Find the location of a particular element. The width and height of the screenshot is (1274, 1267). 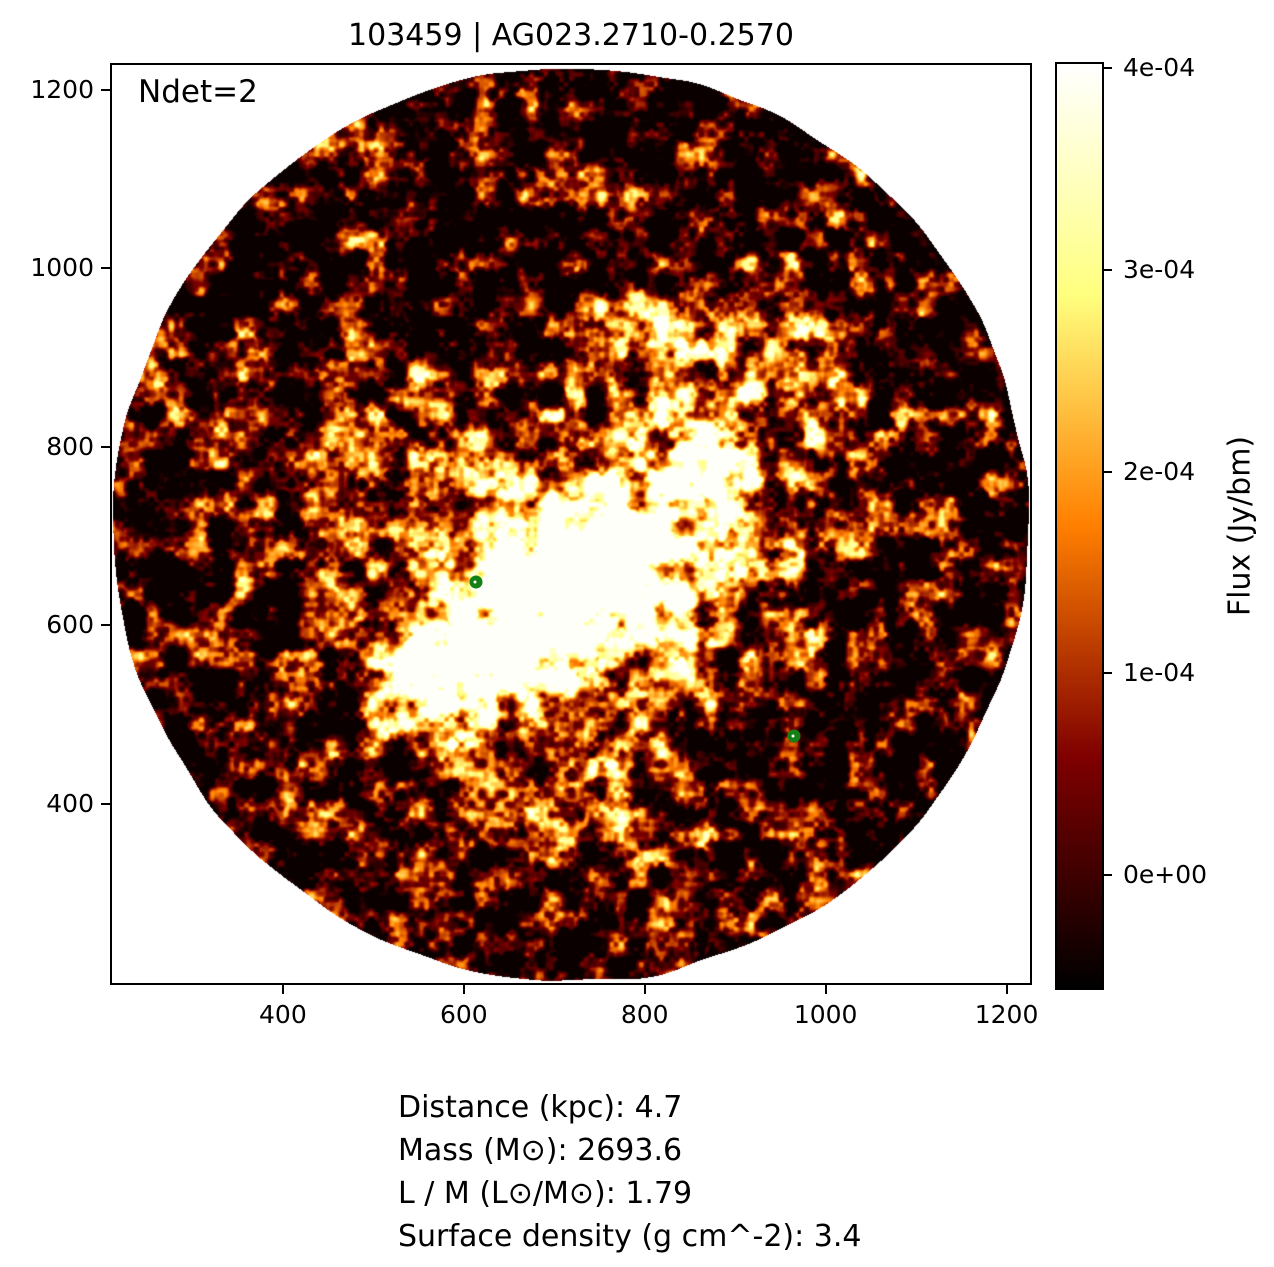

colorbar-axis-label: Flux (Jy/bm) is located at coordinates (1240, 526).